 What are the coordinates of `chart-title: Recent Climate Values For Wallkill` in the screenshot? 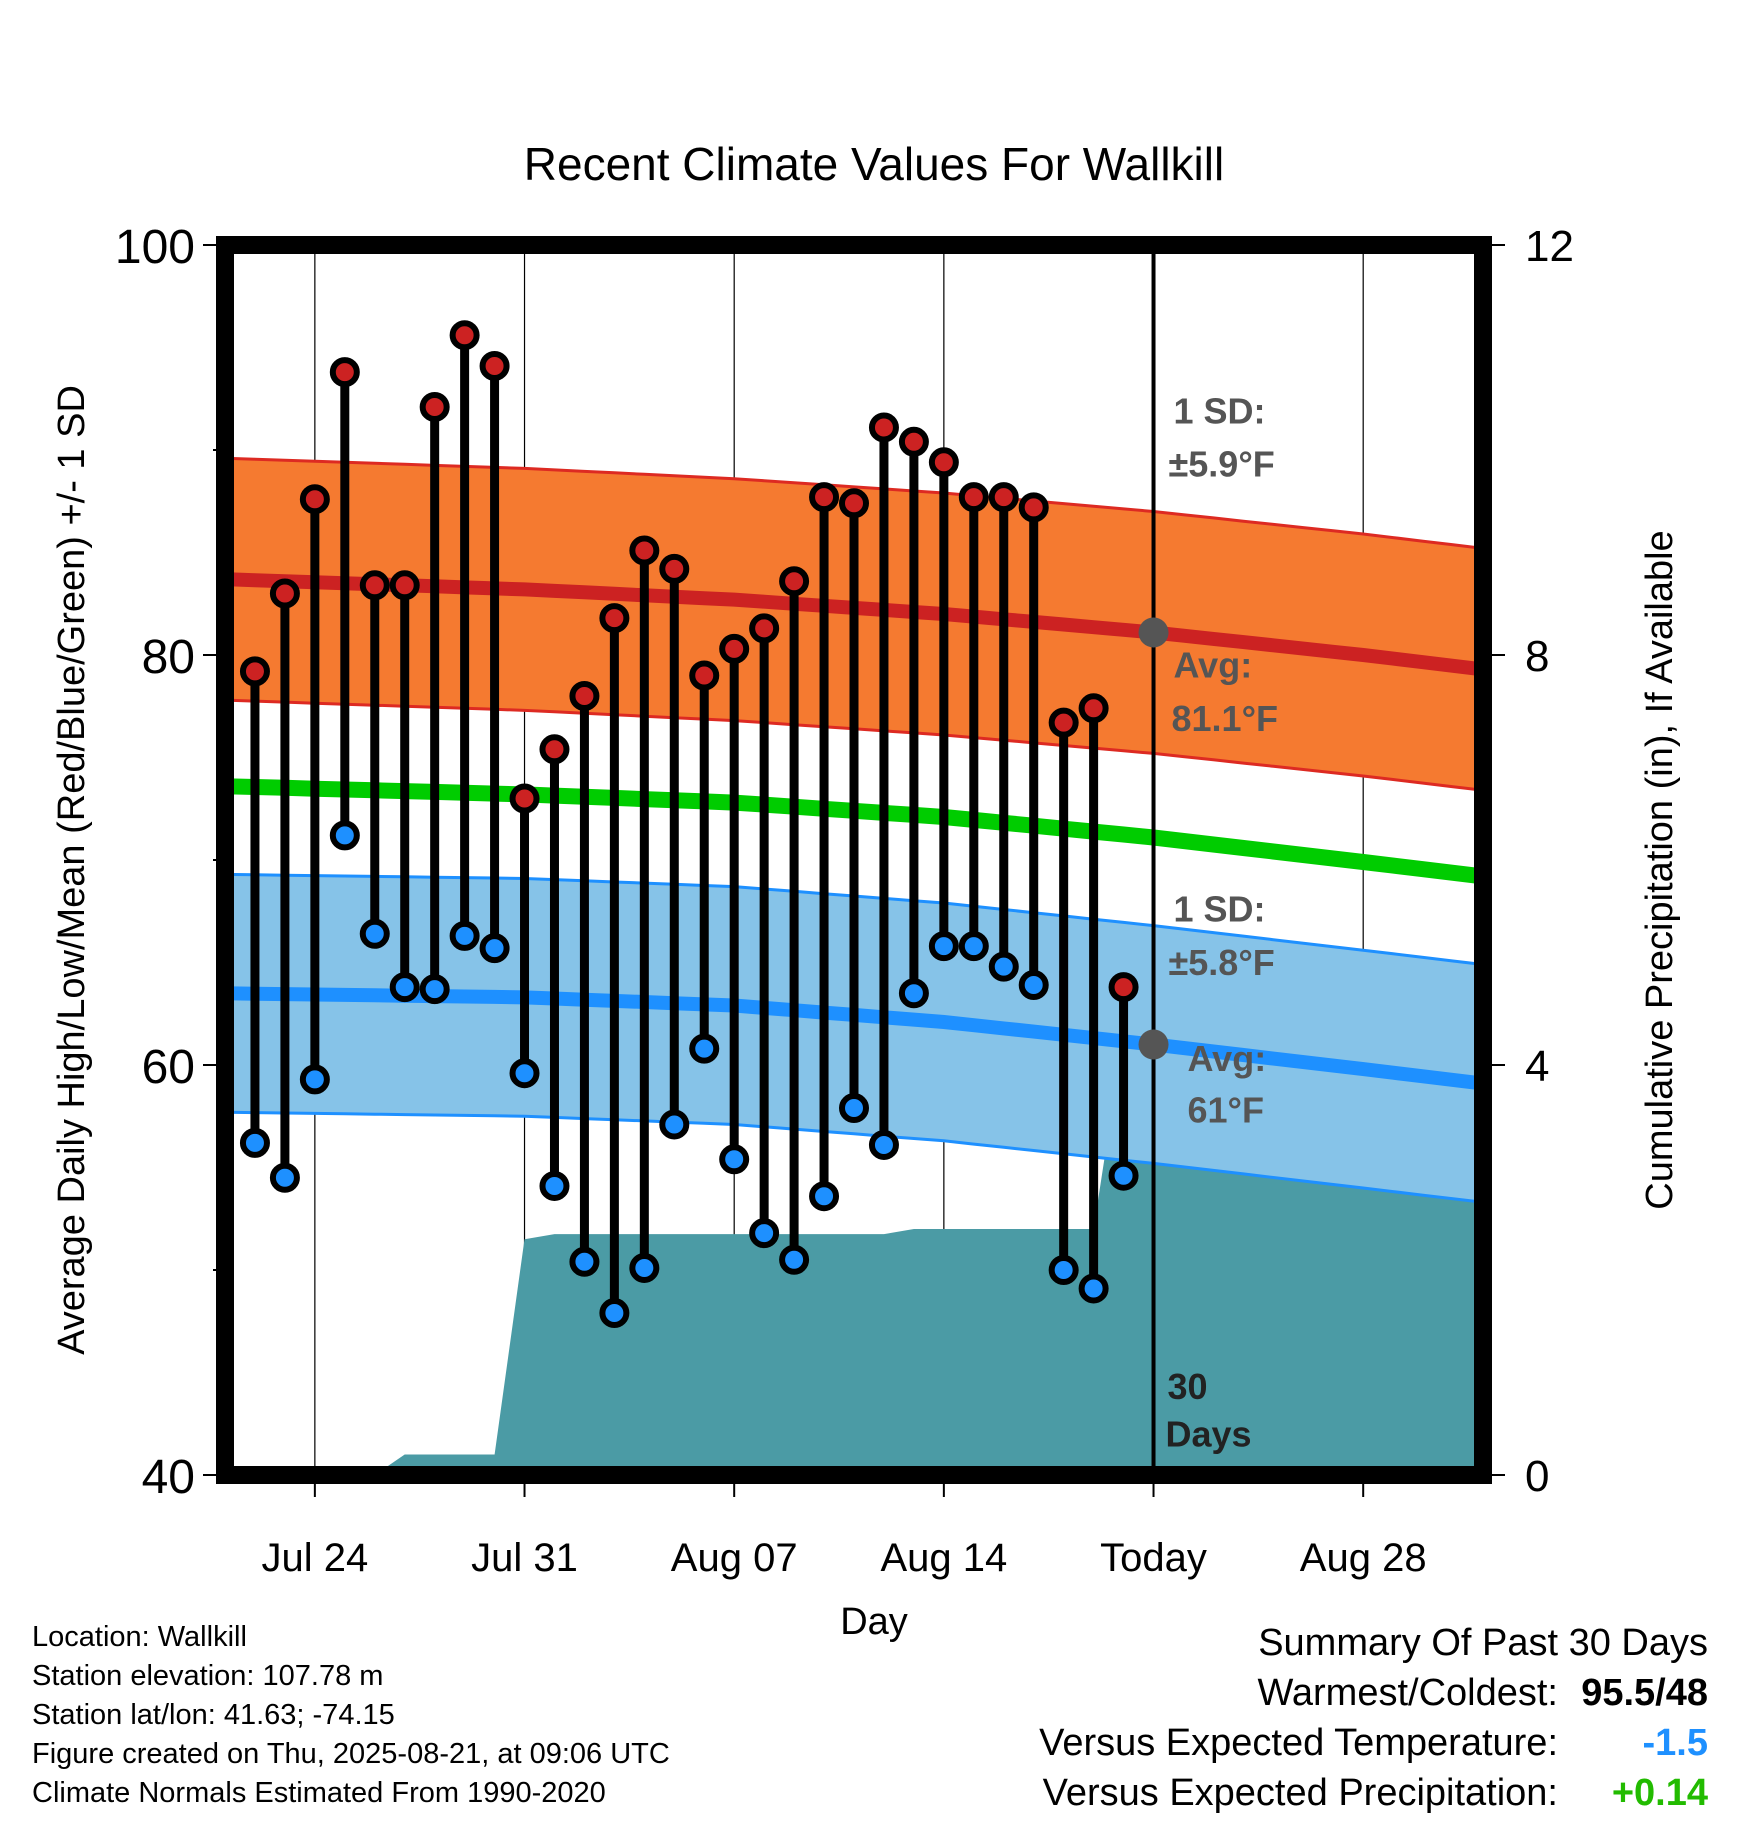 It's located at (874, 164).